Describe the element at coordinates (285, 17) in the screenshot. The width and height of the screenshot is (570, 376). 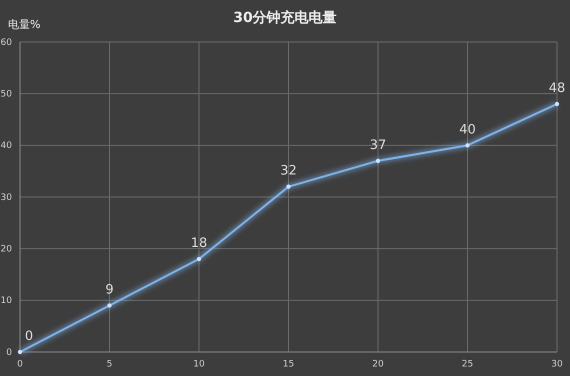
I see `chart-title: 30分钟充电电量` at that location.